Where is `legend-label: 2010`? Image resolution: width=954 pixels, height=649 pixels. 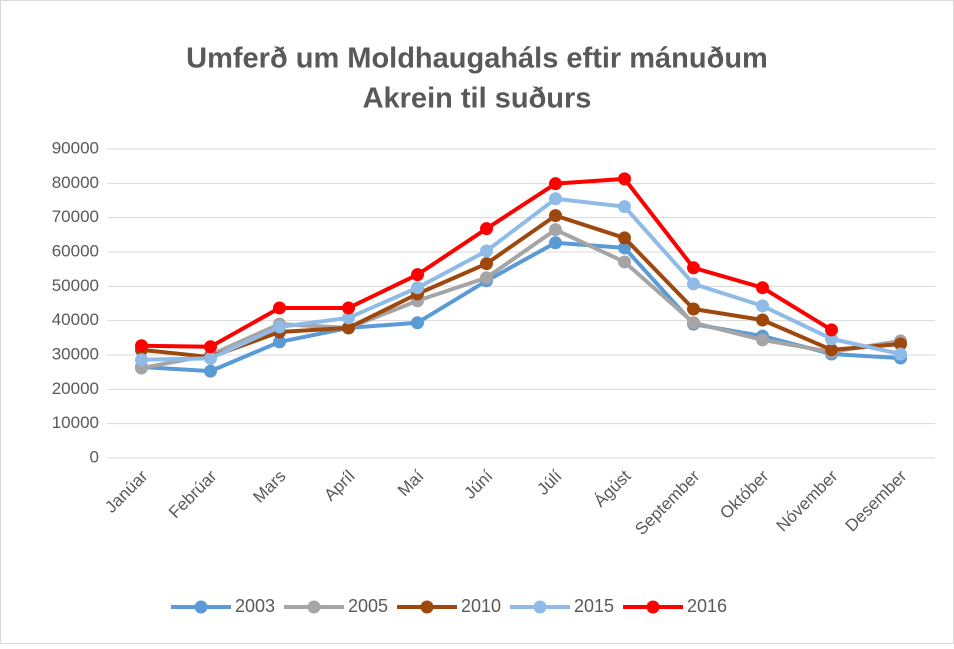 legend-label: 2010 is located at coordinates (481, 606).